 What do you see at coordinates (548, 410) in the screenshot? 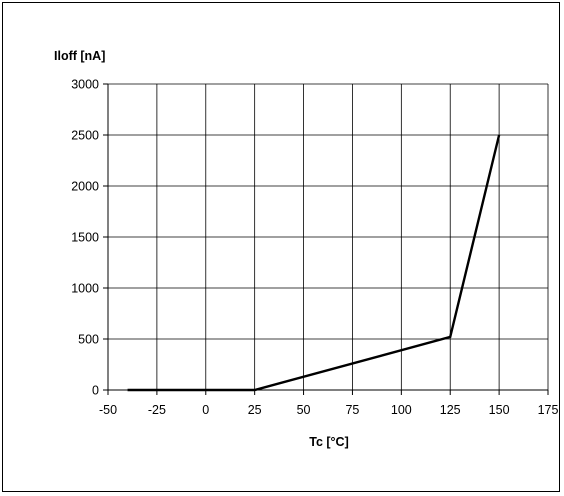
I see `x-tick-label: 175` at bounding box center [548, 410].